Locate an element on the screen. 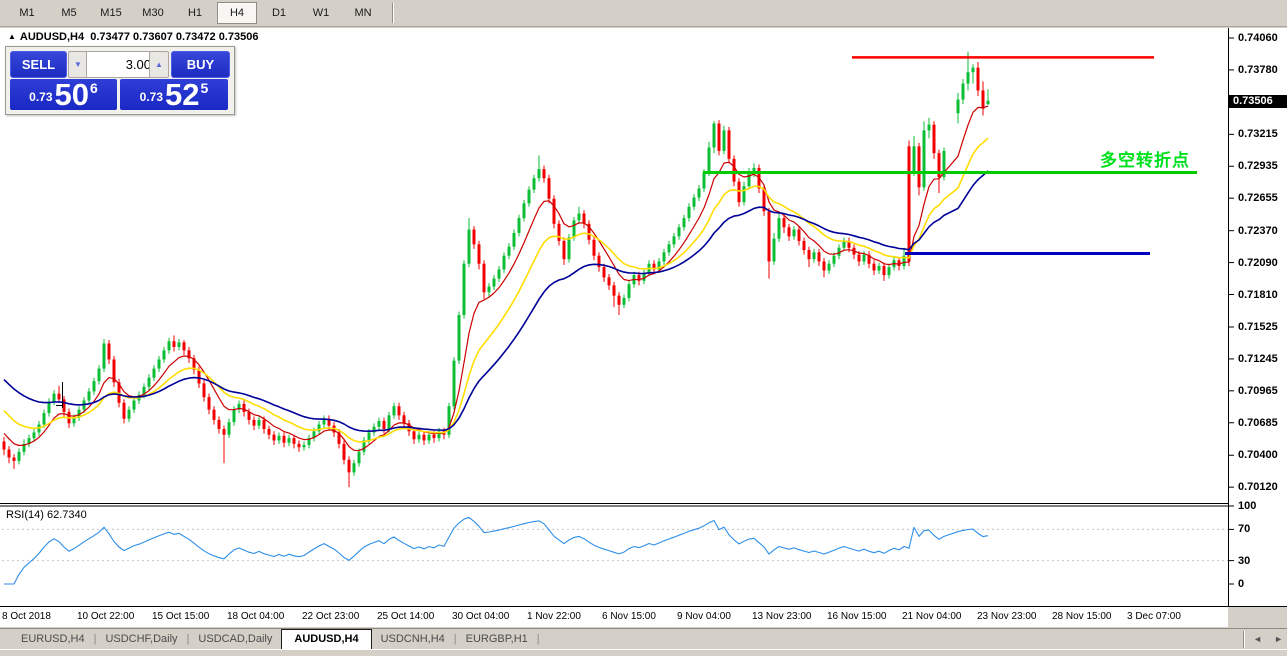 The height and width of the screenshot is (656, 1287). time-axis-label: 23 Nov 23:00 is located at coordinates (1007, 616).